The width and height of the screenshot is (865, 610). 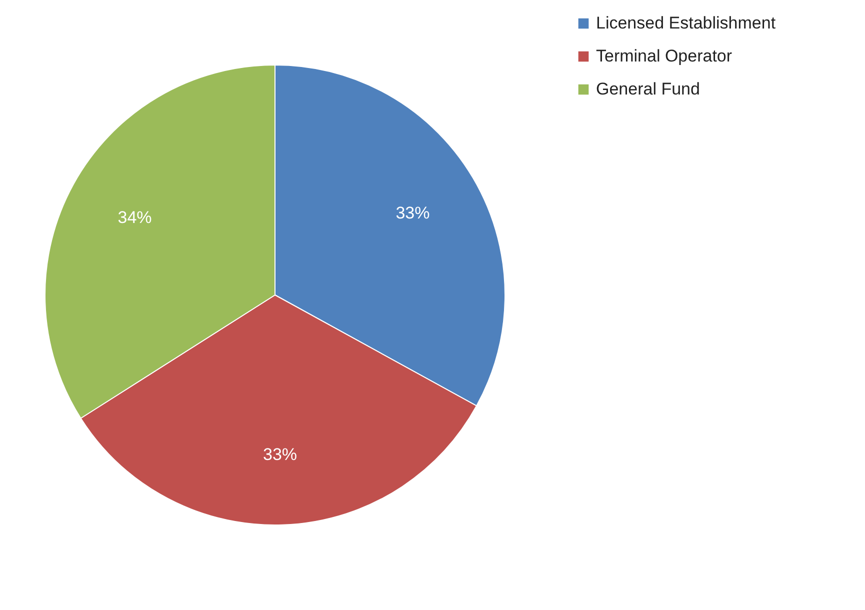 What do you see at coordinates (664, 56) in the screenshot?
I see `legend-label: Terminal Operator` at bounding box center [664, 56].